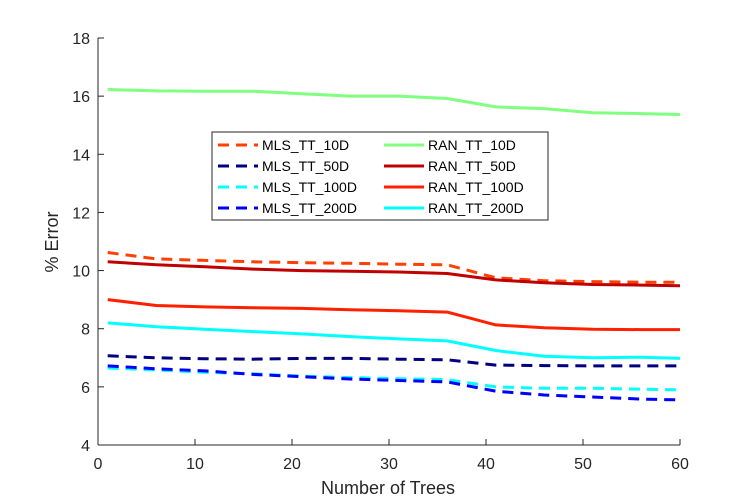  Describe the element at coordinates (81, 97) in the screenshot. I see `y-tick-label: 16` at that location.